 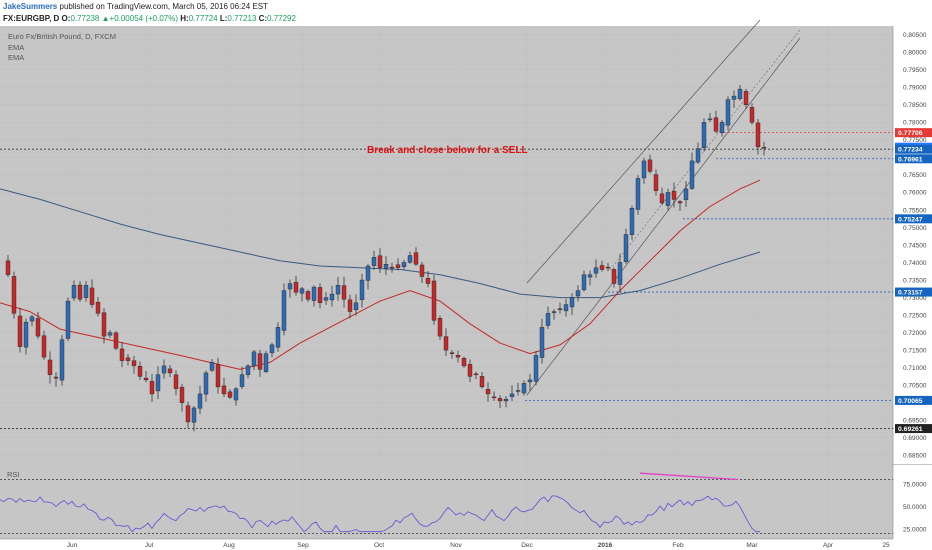 I want to click on symbol-label: FX:EURGBP, D, so click(x=31, y=18).